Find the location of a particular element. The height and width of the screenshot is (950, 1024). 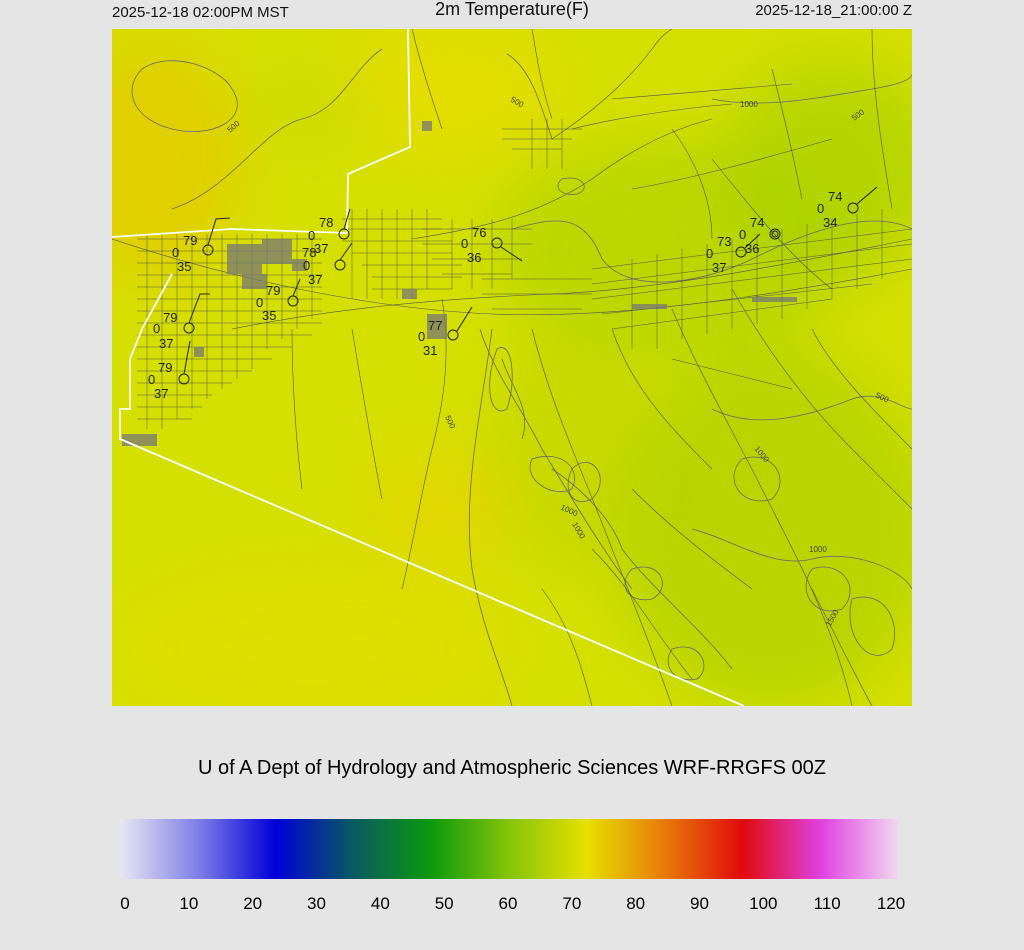

colorbar-tick-label: 0 is located at coordinates (125, 903).